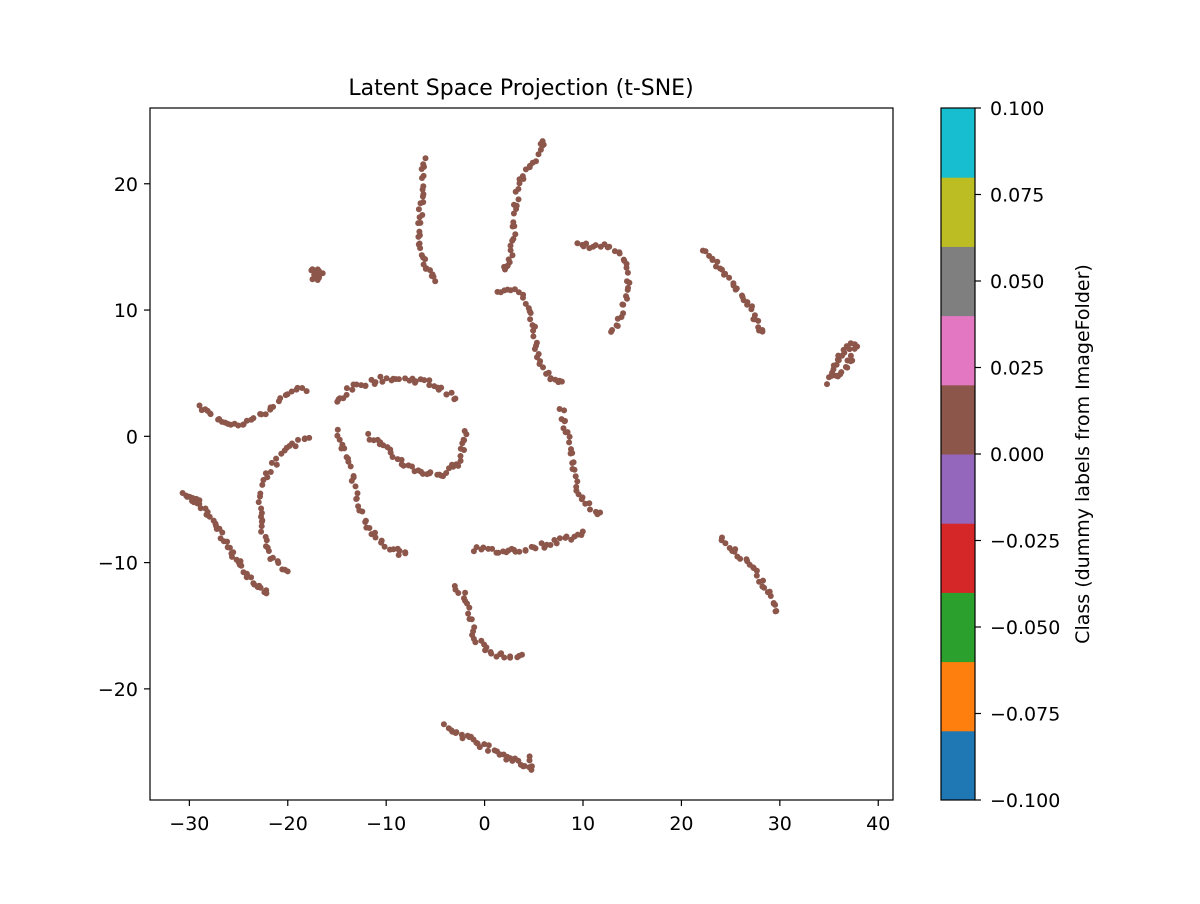  What do you see at coordinates (288, 824) in the screenshot?
I see `x-tick-label: −20` at bounding box center [288, 824].